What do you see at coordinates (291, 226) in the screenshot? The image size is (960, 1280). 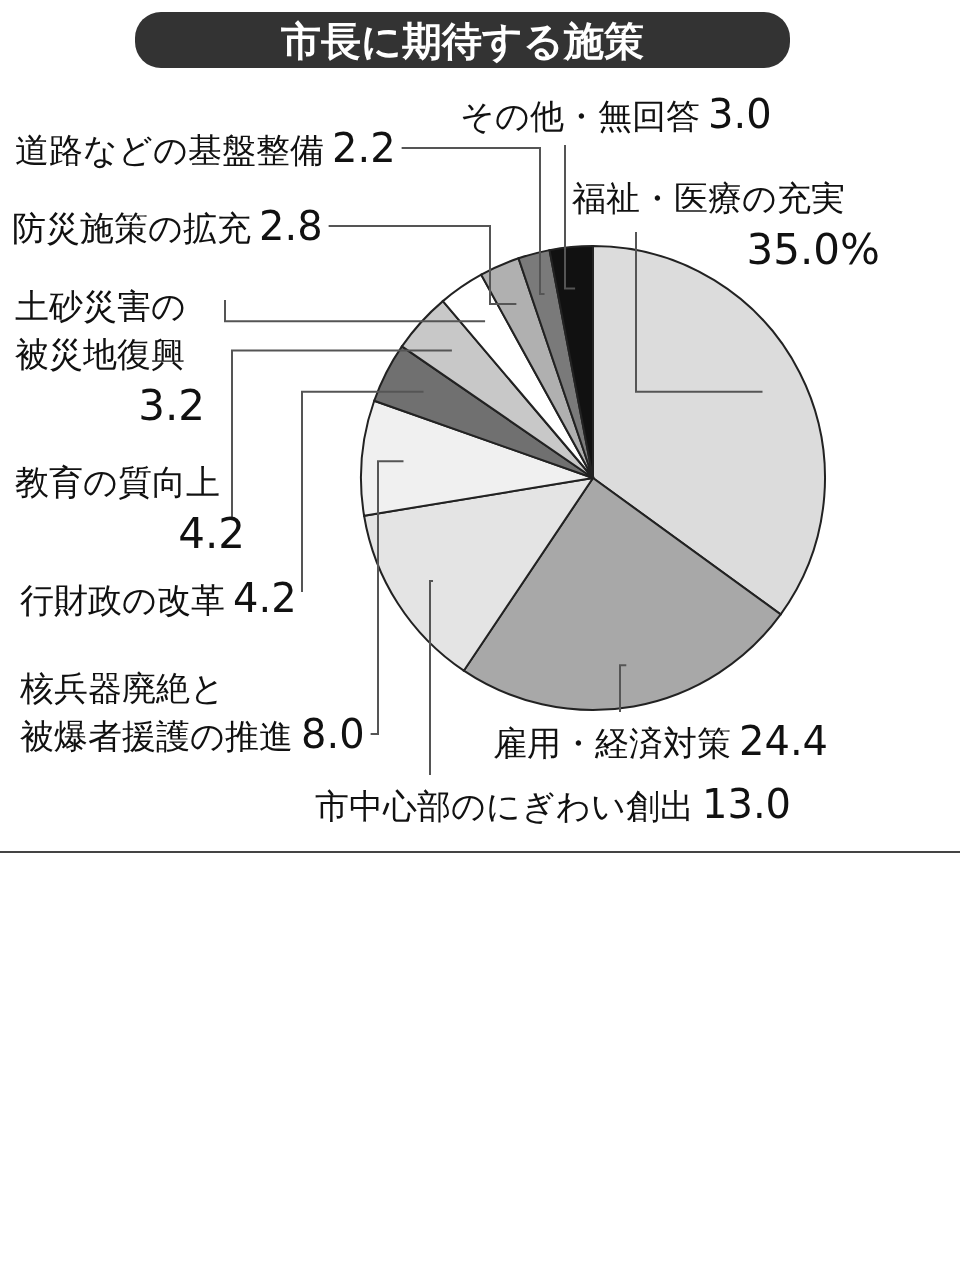 I see `data-label: 2.8` at bounding box center [291, 226].